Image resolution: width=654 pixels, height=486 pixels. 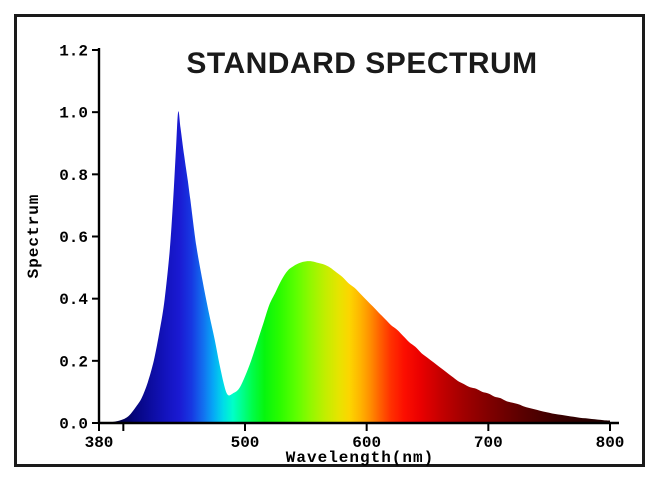 What do you see at coordinates (360, 458) in the screenshot?
I see `x-axis-label: Wavelength(nm)` at bounding box center [360, 458].